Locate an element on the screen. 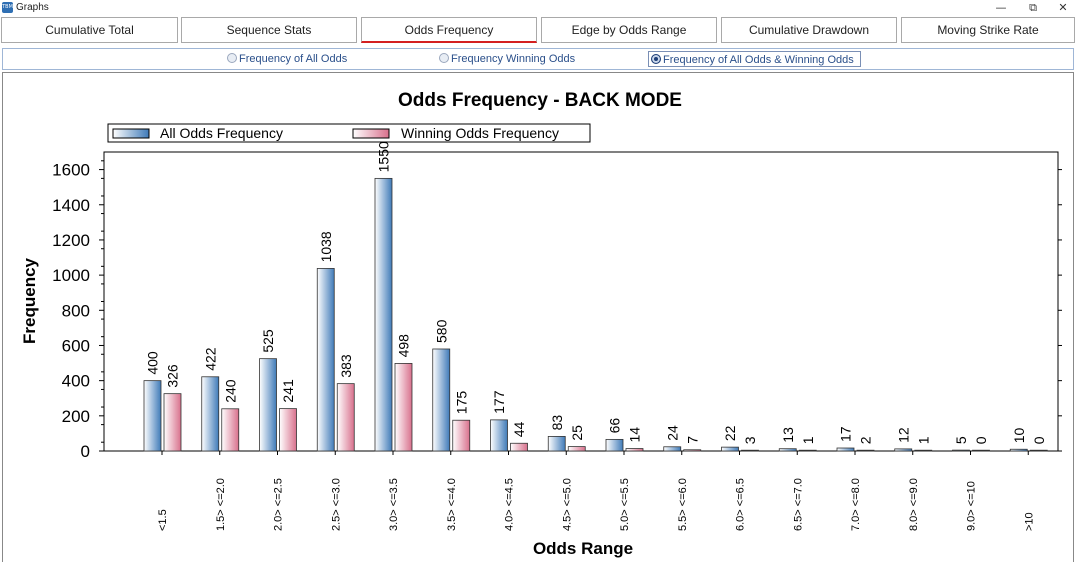 This screenshot has height=564, width=1076. data-label-winning-odds: 14 is located at coordinates (635, 435).